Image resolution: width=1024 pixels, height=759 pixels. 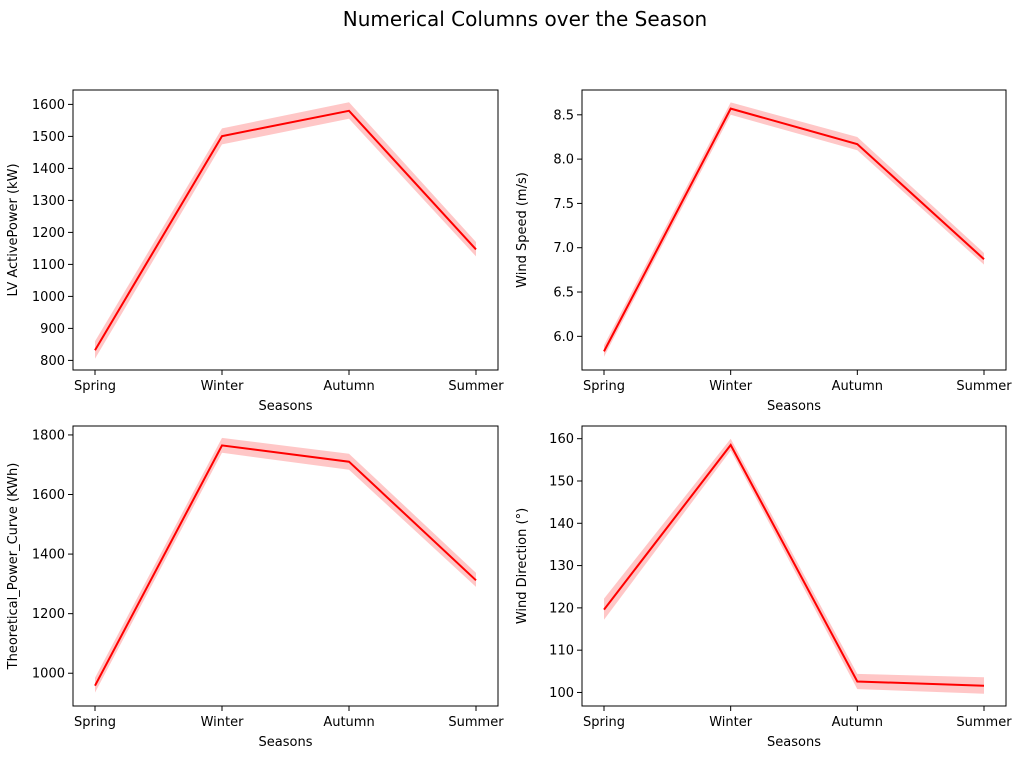 I want to click on y-tick-label: 6.5, so click(x=563, y=293).